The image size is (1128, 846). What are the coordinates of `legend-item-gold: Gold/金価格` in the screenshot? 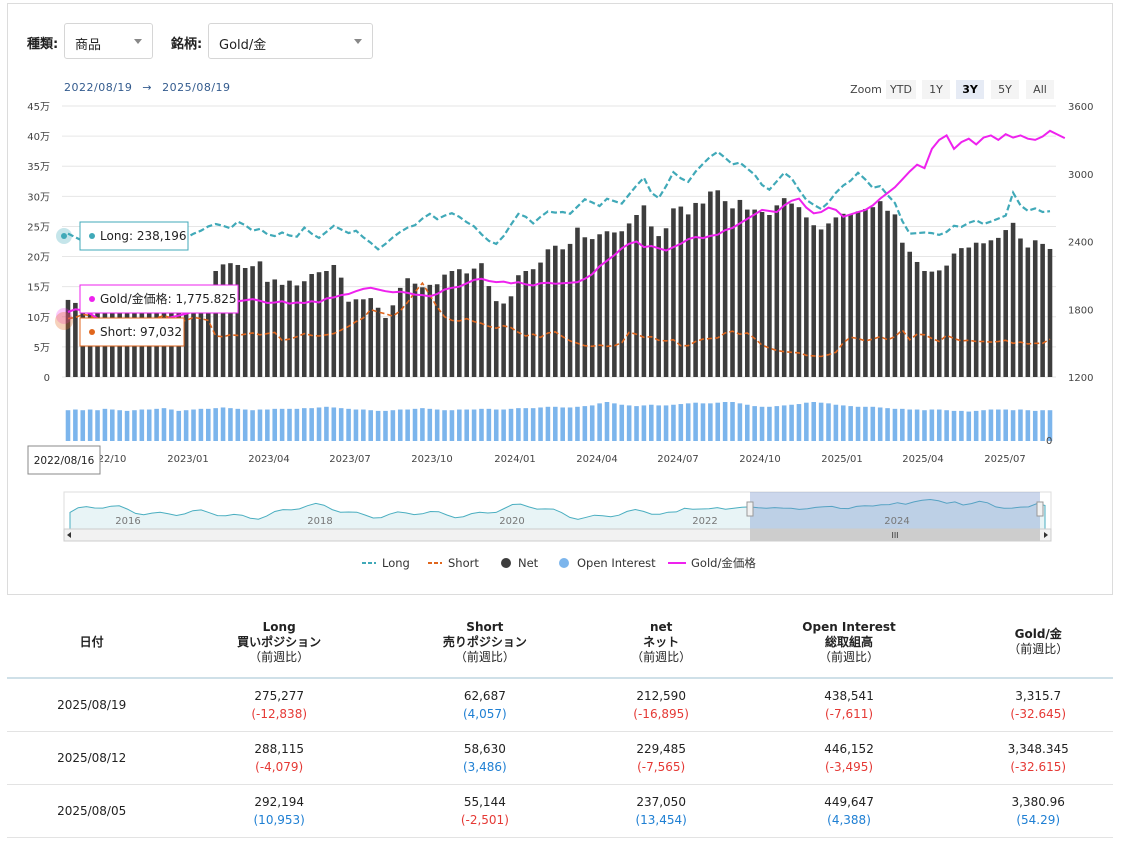 It's located at (712, 563).